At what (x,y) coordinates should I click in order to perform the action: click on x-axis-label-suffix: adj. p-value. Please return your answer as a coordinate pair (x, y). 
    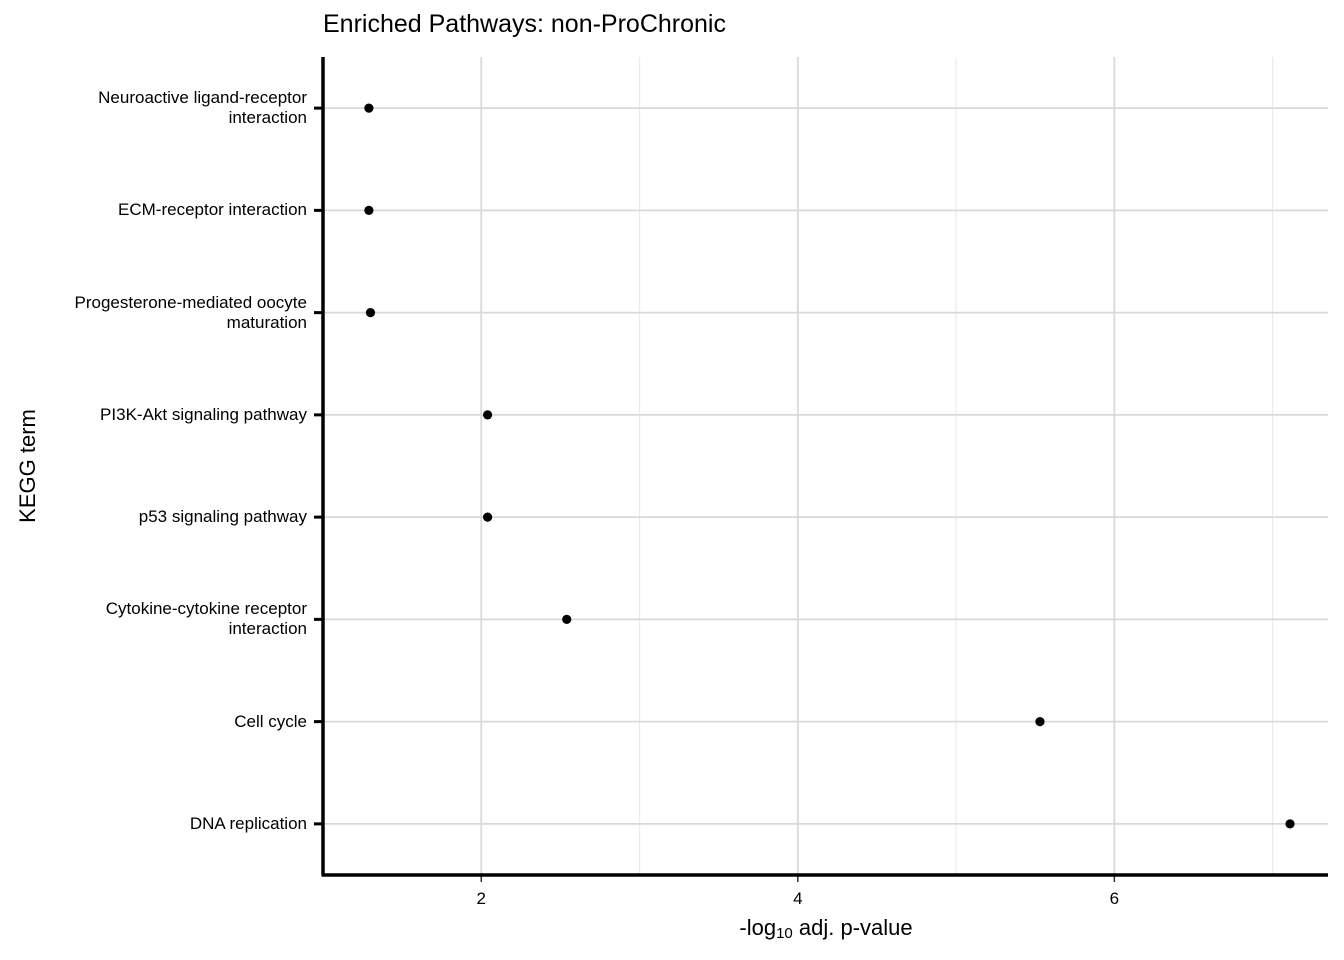
    Looking at the image, I should click on (852, 927).